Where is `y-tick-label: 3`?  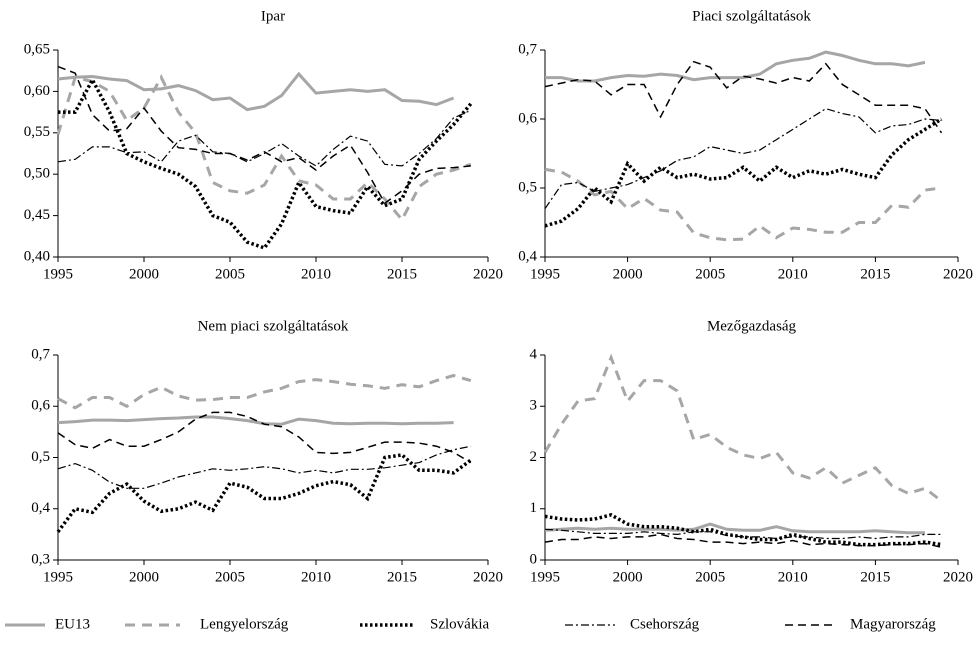
y-tick-label: 3 is located at coordinates (534, 406).